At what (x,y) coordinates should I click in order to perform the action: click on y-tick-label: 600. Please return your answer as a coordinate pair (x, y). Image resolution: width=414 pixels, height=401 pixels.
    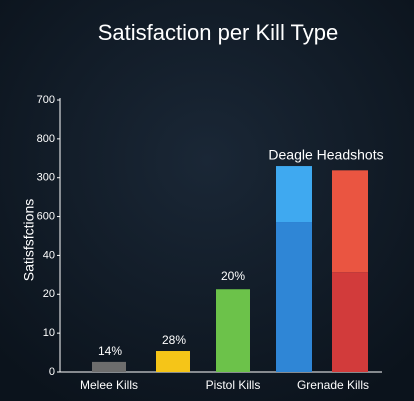
    Looking at the image, I should click on (46, 216).